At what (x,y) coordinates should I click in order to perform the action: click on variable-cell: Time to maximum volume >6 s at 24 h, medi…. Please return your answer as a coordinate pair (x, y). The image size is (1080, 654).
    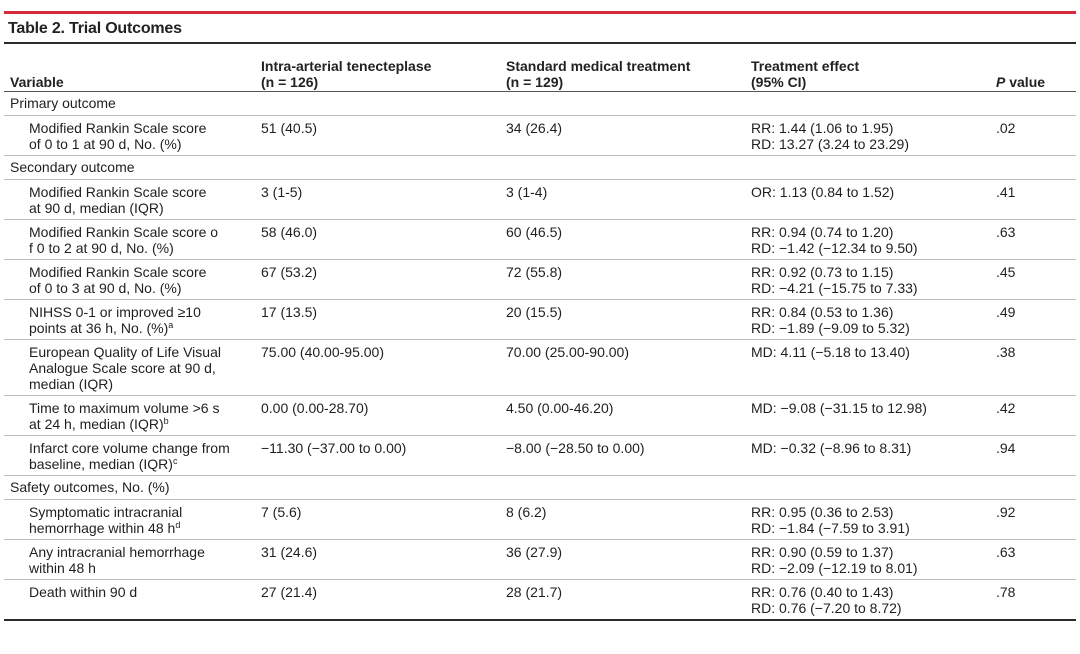
    Looking at the image, I should click on (129, 415).